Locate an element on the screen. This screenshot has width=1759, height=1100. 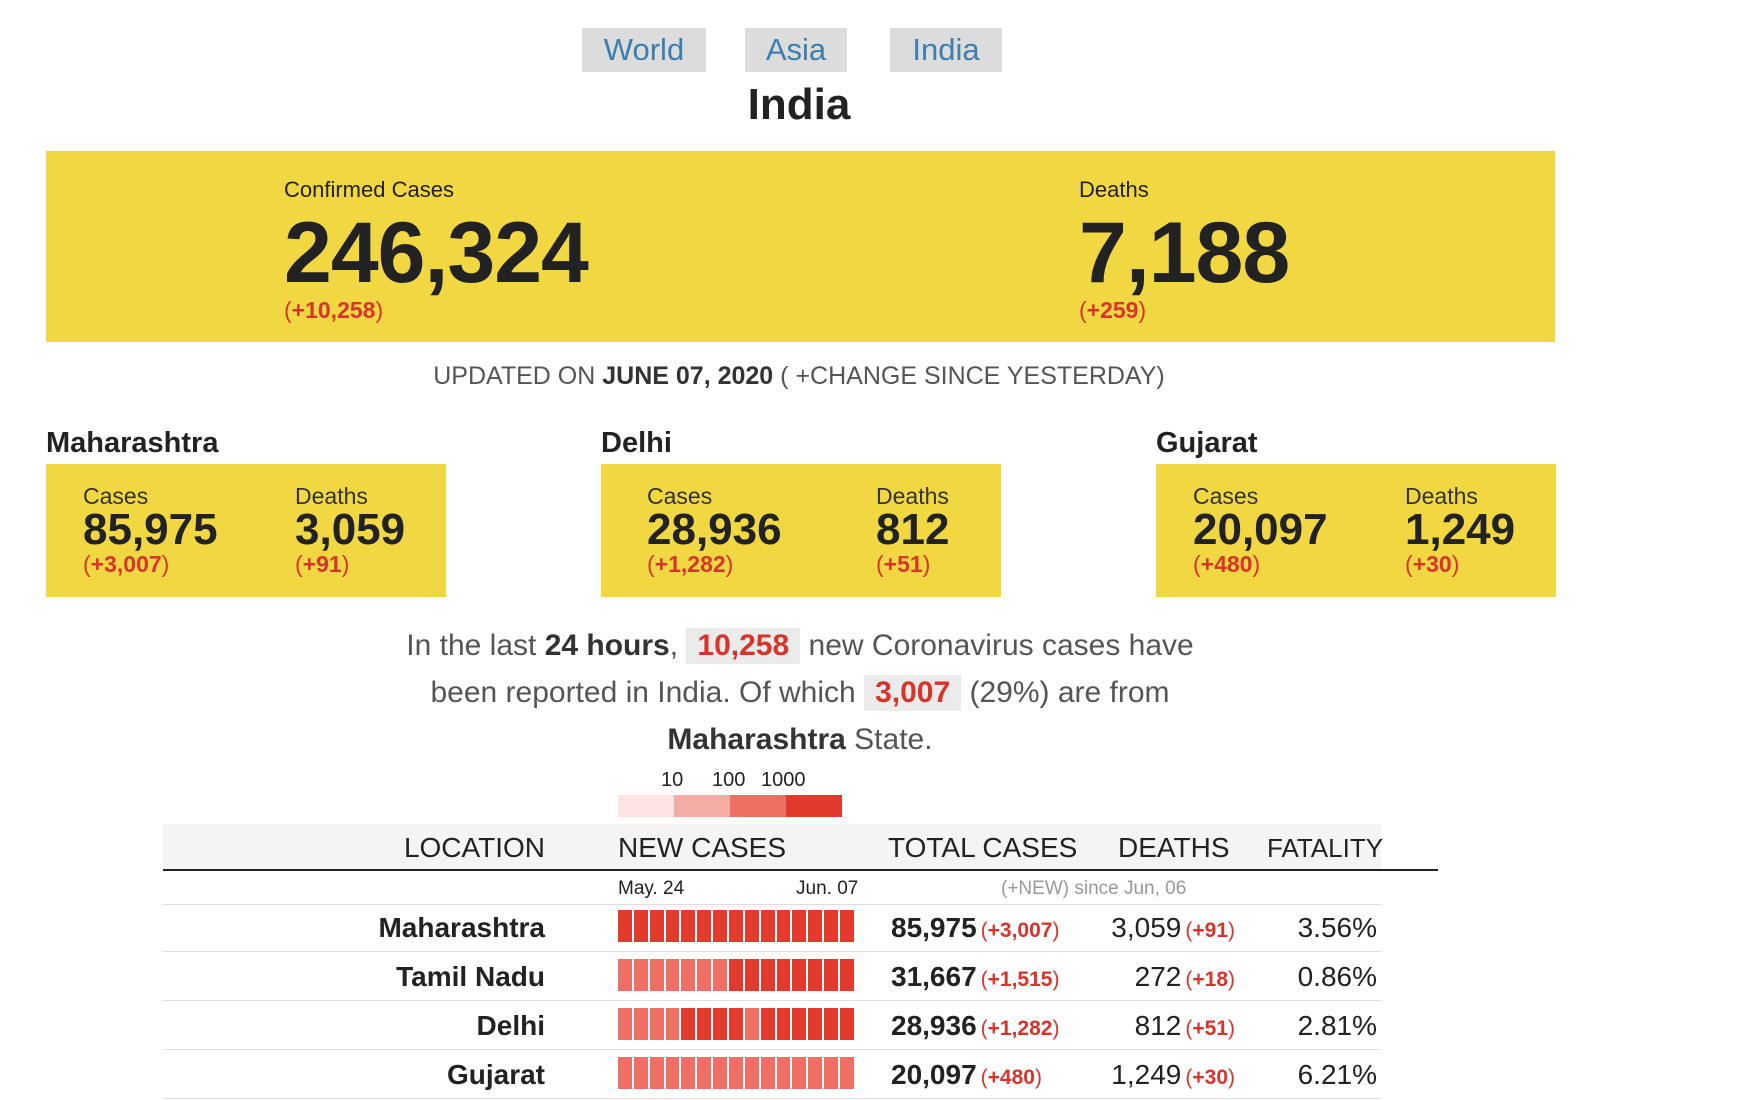
row-location: Tamil Nadu is located at coordinates (470, 976).